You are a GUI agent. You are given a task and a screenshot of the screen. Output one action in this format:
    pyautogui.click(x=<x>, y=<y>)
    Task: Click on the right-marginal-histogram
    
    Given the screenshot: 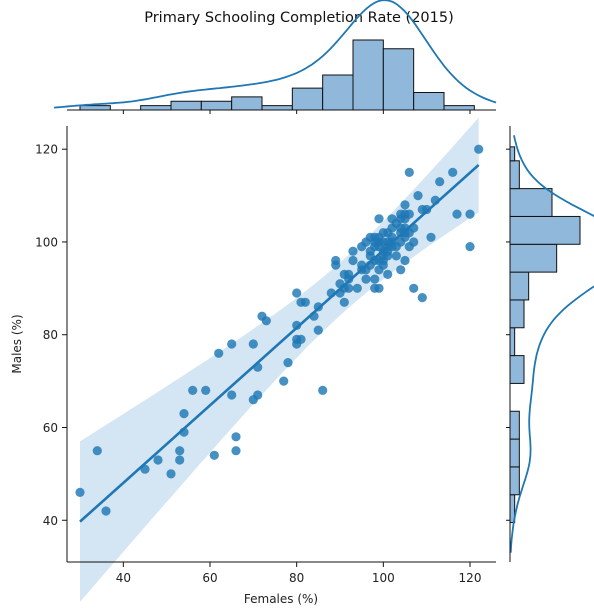 What is the action you would take?
    pyautogui.click(x=550, y=344)
    